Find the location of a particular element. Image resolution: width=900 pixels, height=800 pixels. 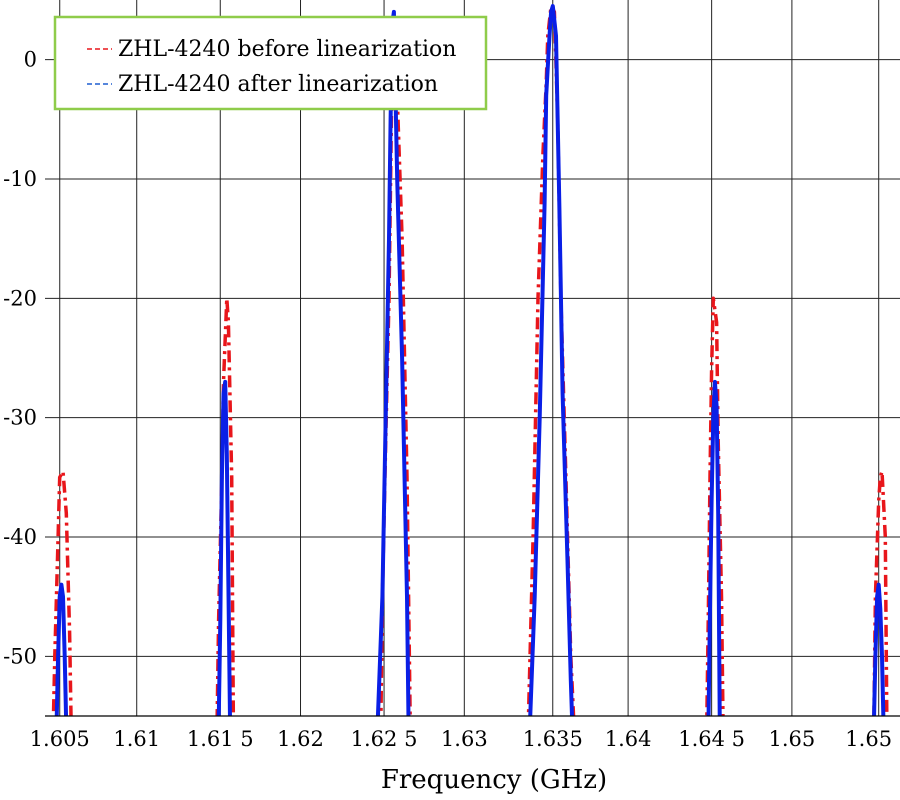

x-tick-label: 1.62 5 is located at coordinates (384, 739).